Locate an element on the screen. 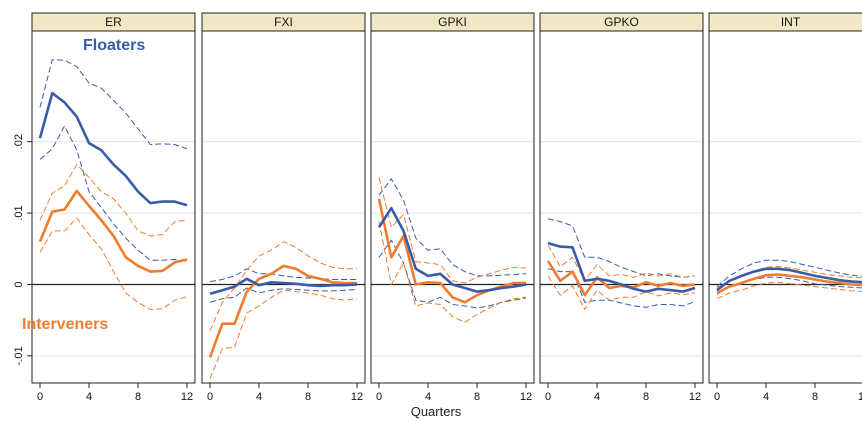 This screenshot has height=421, width=862. panel-title: FXI is located at coordinates (283, 22).